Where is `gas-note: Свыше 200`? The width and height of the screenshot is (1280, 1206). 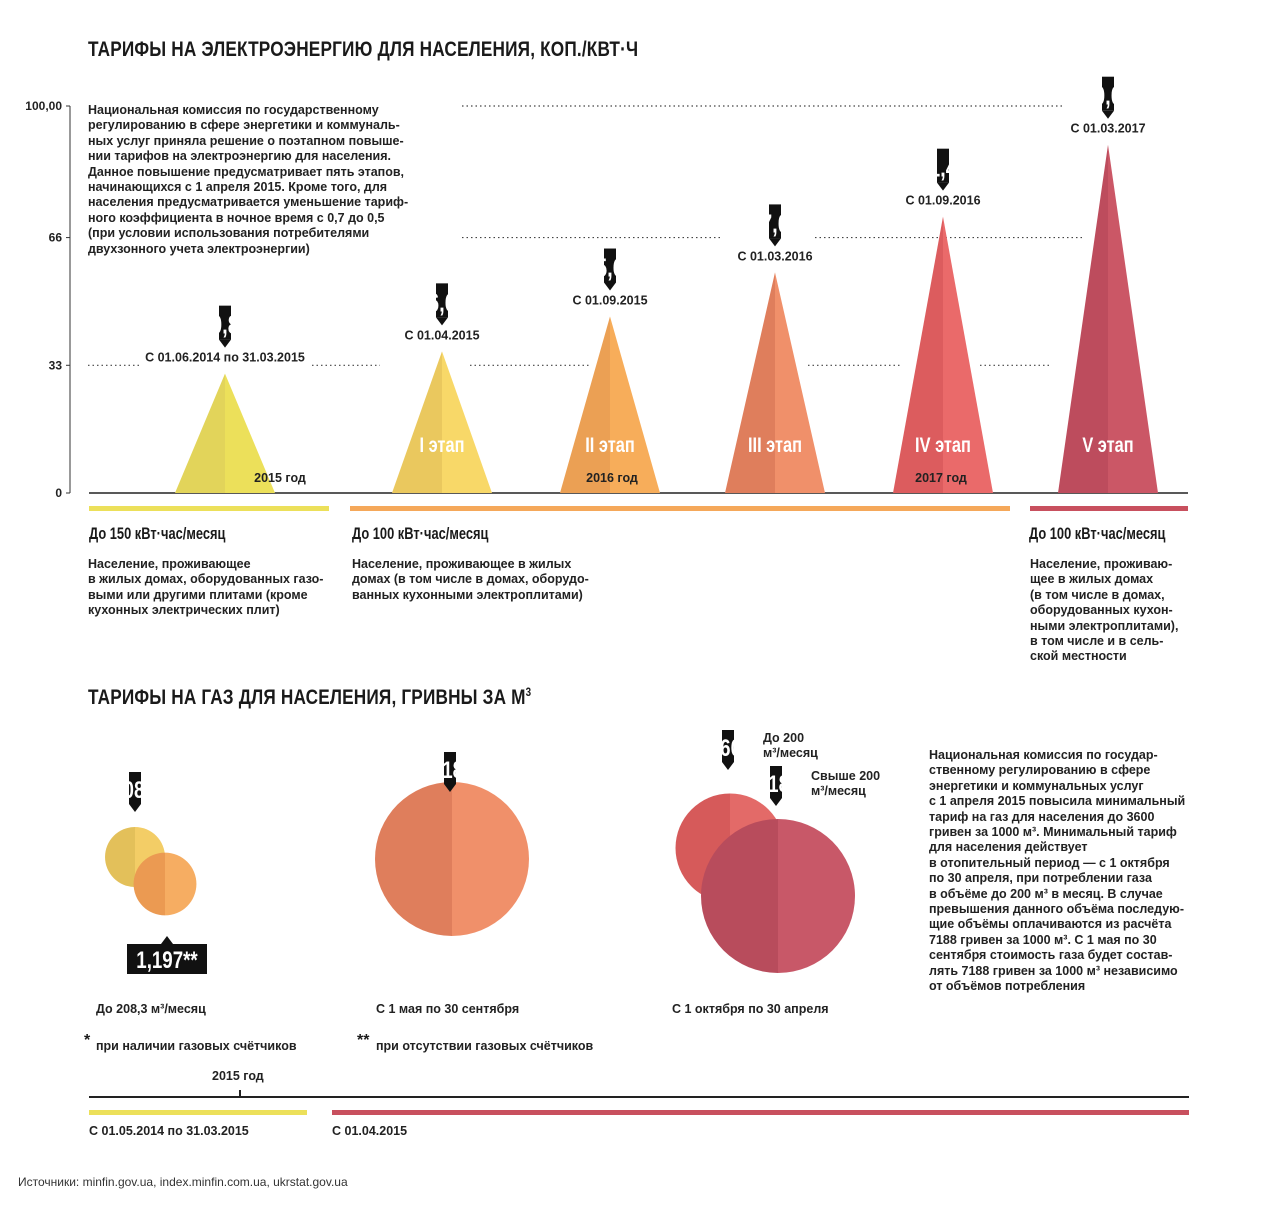
gas-note: Свыше 200 is located at coordinates (845, 776).